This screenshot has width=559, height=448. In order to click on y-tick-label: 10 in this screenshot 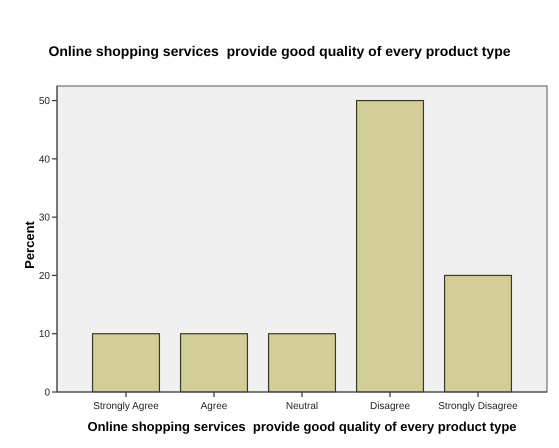, I will do `click(44, 334)`.